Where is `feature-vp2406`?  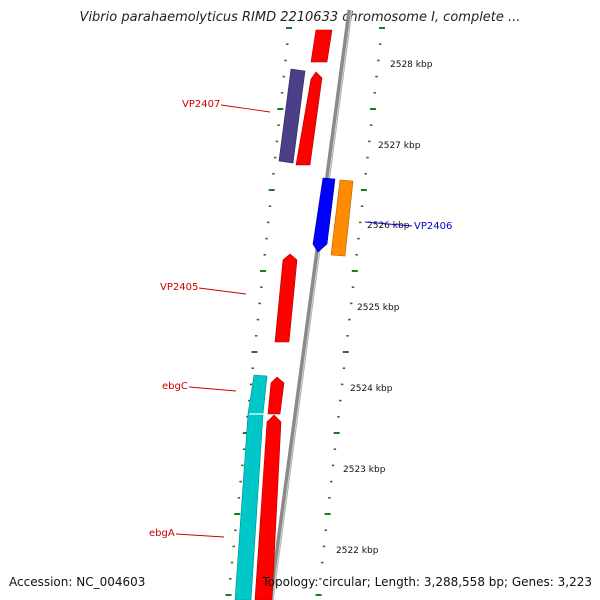 feature-vp2406 is located at coordinates (324, 215).